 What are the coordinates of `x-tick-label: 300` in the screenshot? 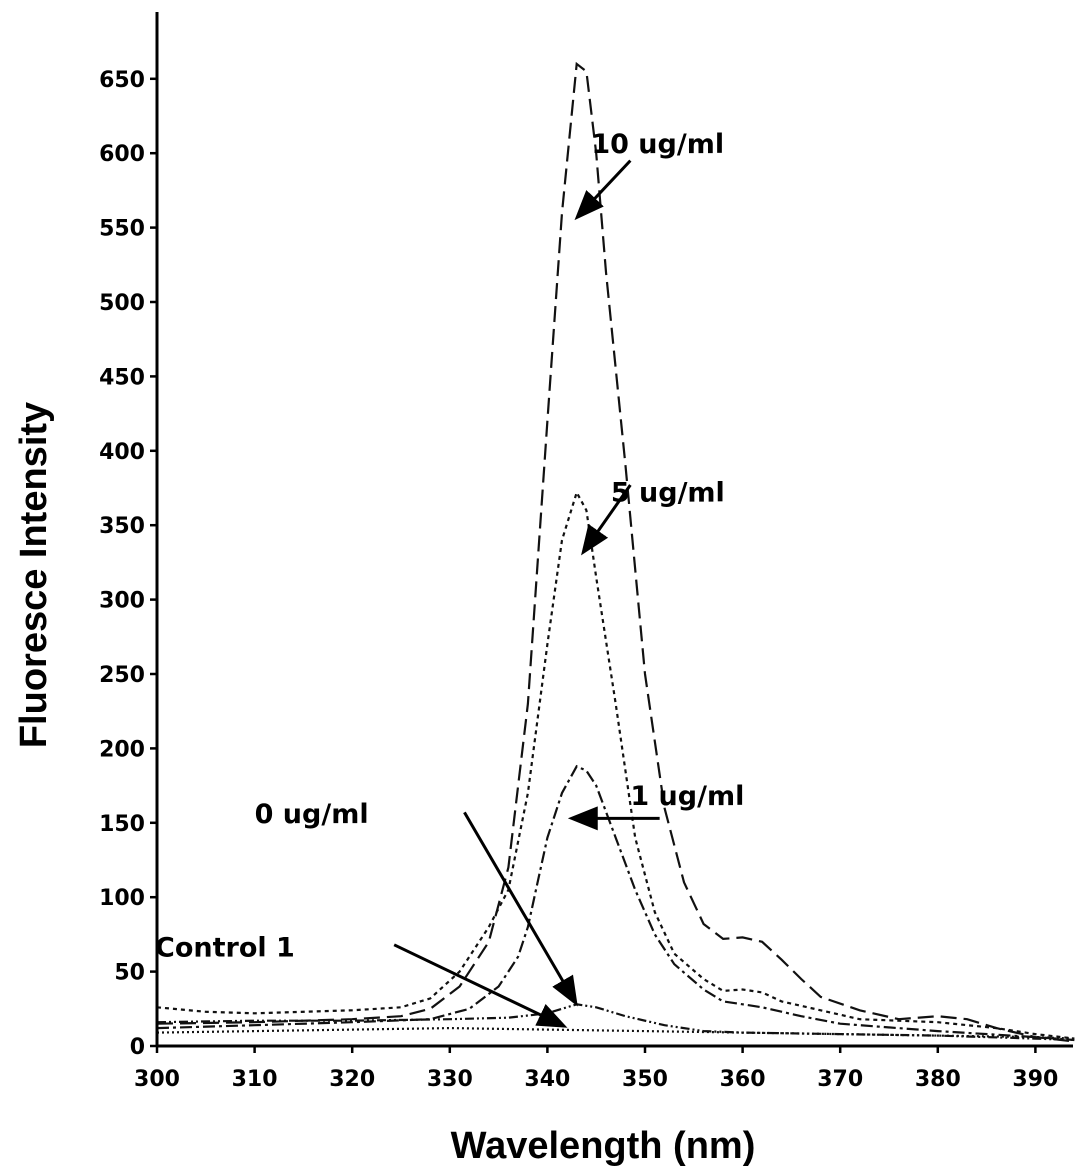 It's located at (157, 1079).